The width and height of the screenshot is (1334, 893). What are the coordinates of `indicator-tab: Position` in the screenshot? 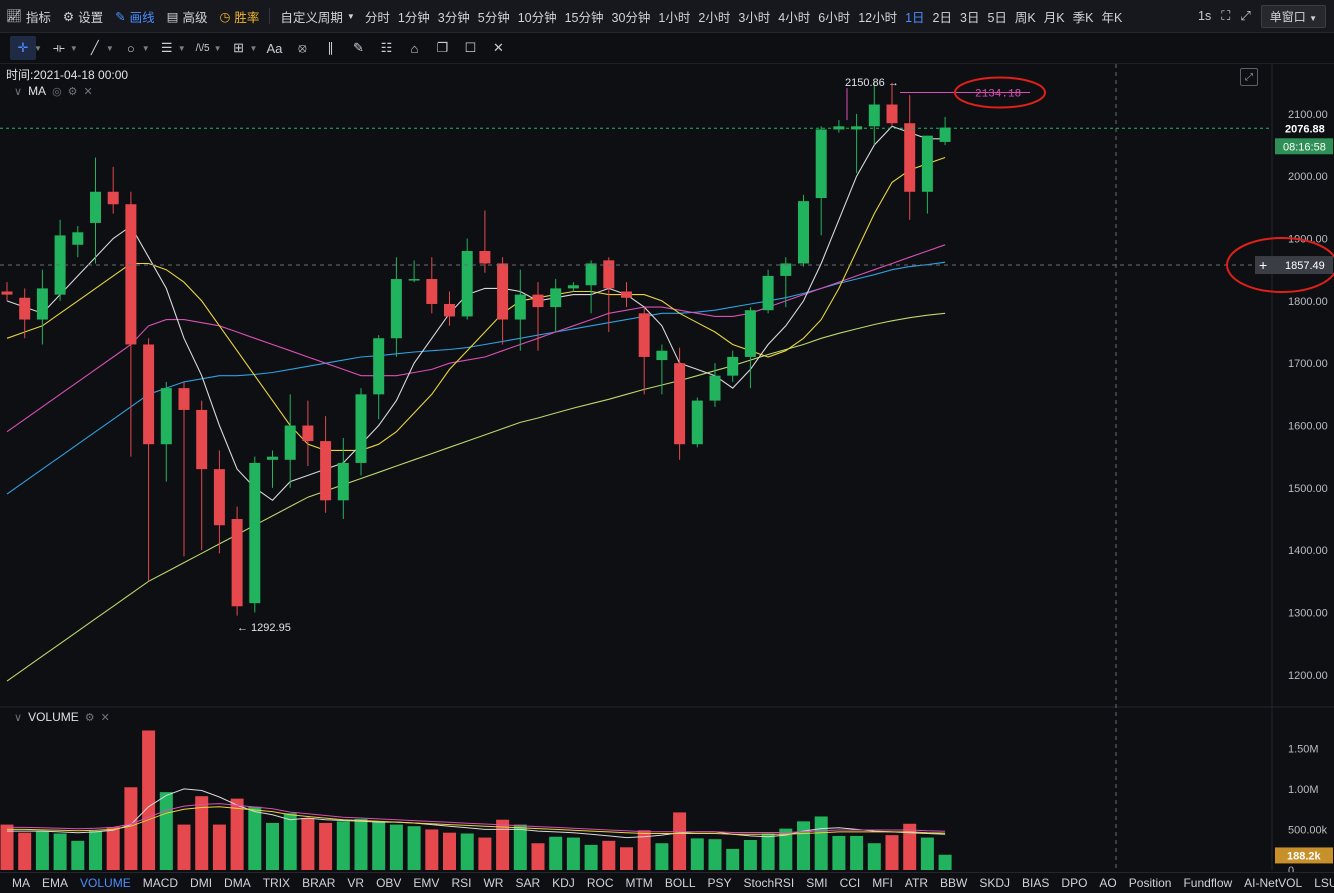 It's located at (1150, 883).